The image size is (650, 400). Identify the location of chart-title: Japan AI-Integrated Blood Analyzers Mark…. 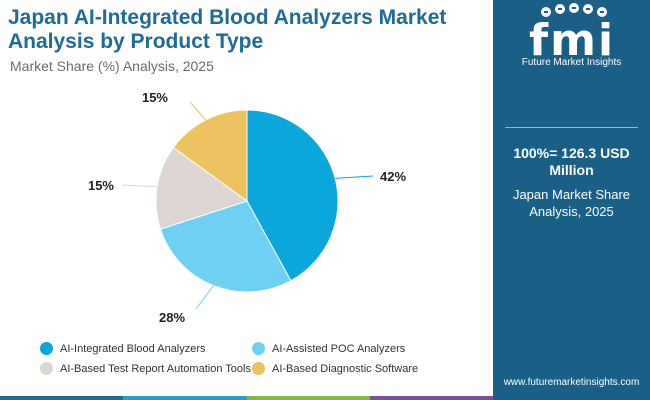
(227, 29).